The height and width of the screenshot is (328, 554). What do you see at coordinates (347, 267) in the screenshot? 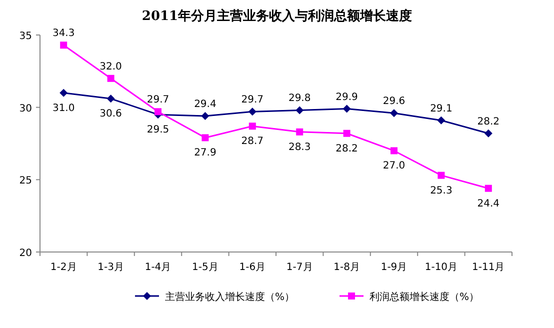
I see `x-tick-label: 1-8月` at bounding box center [347, 267].